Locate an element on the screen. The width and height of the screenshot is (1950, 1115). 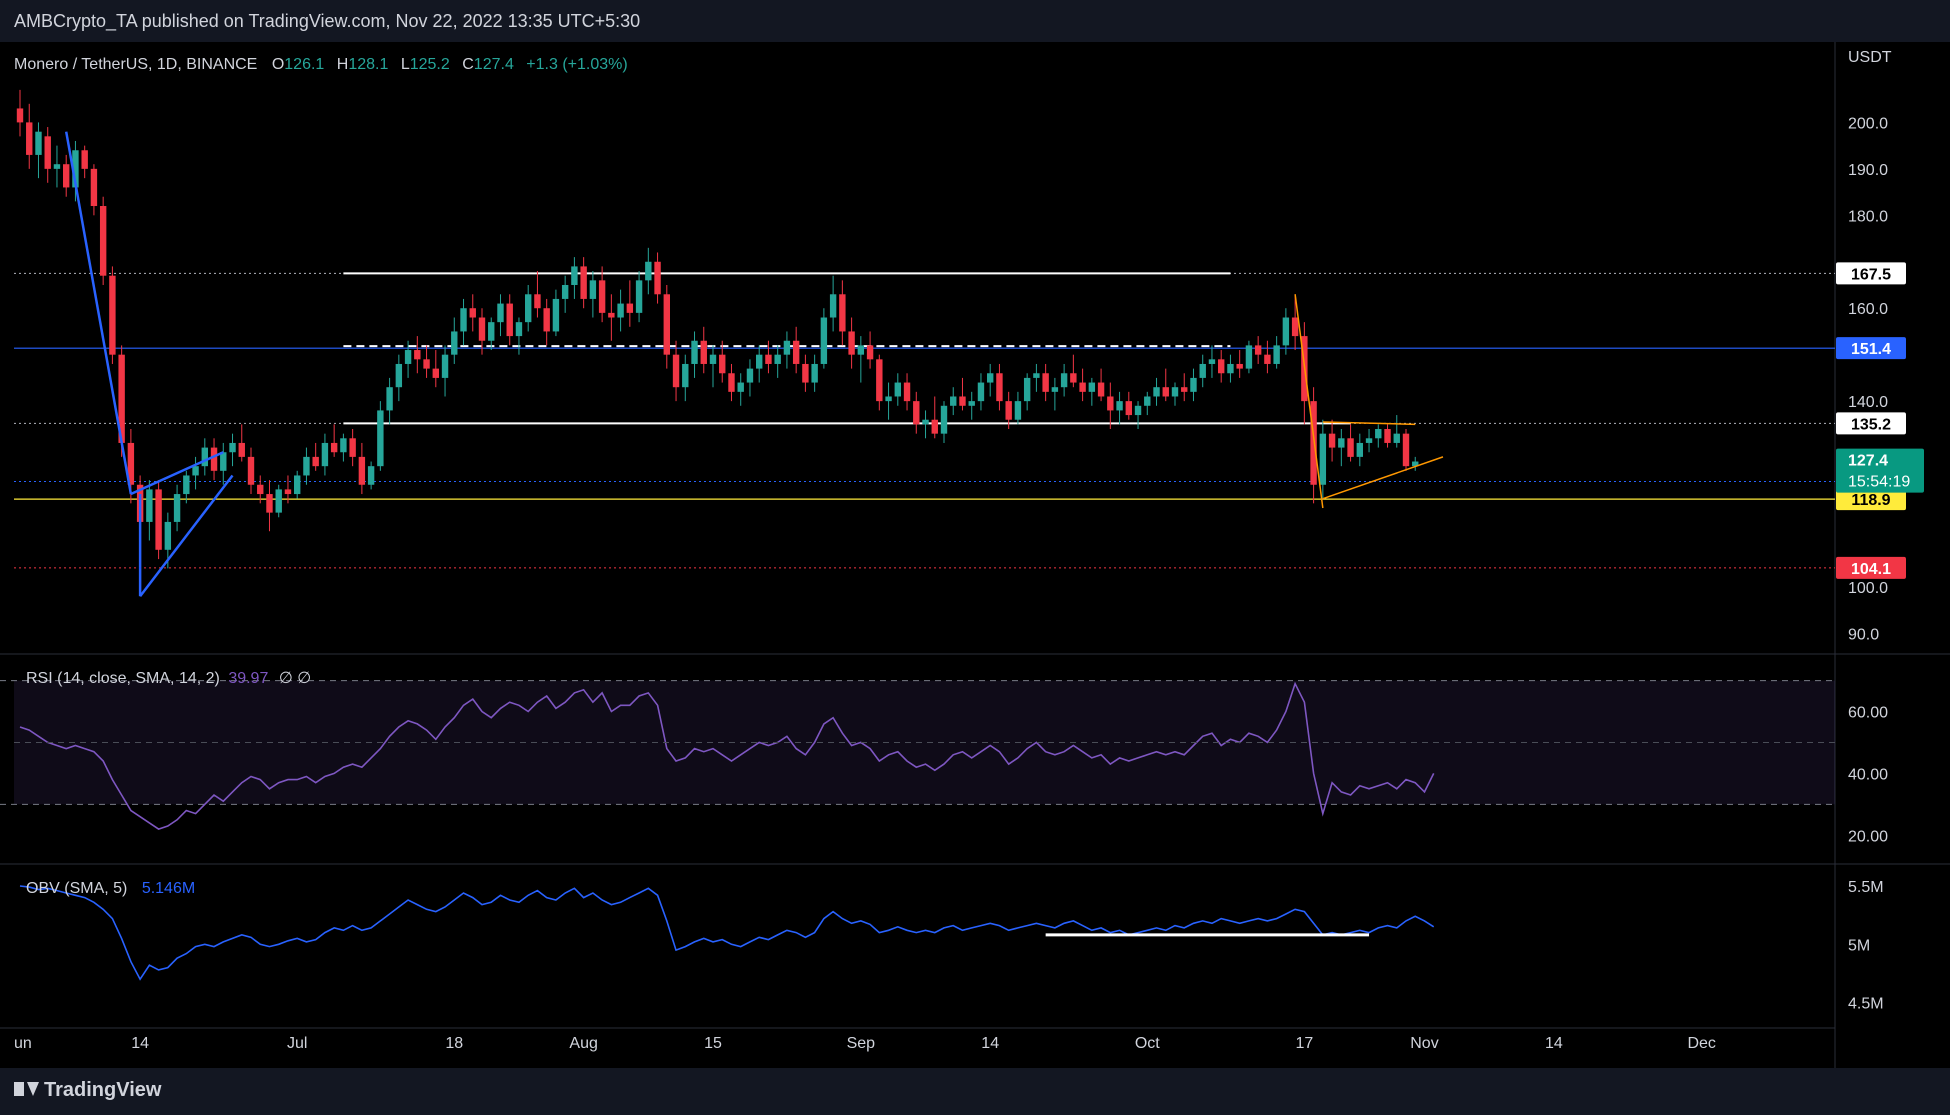
price-badge-label: 118.9 is located at coordinates (1870, 500).